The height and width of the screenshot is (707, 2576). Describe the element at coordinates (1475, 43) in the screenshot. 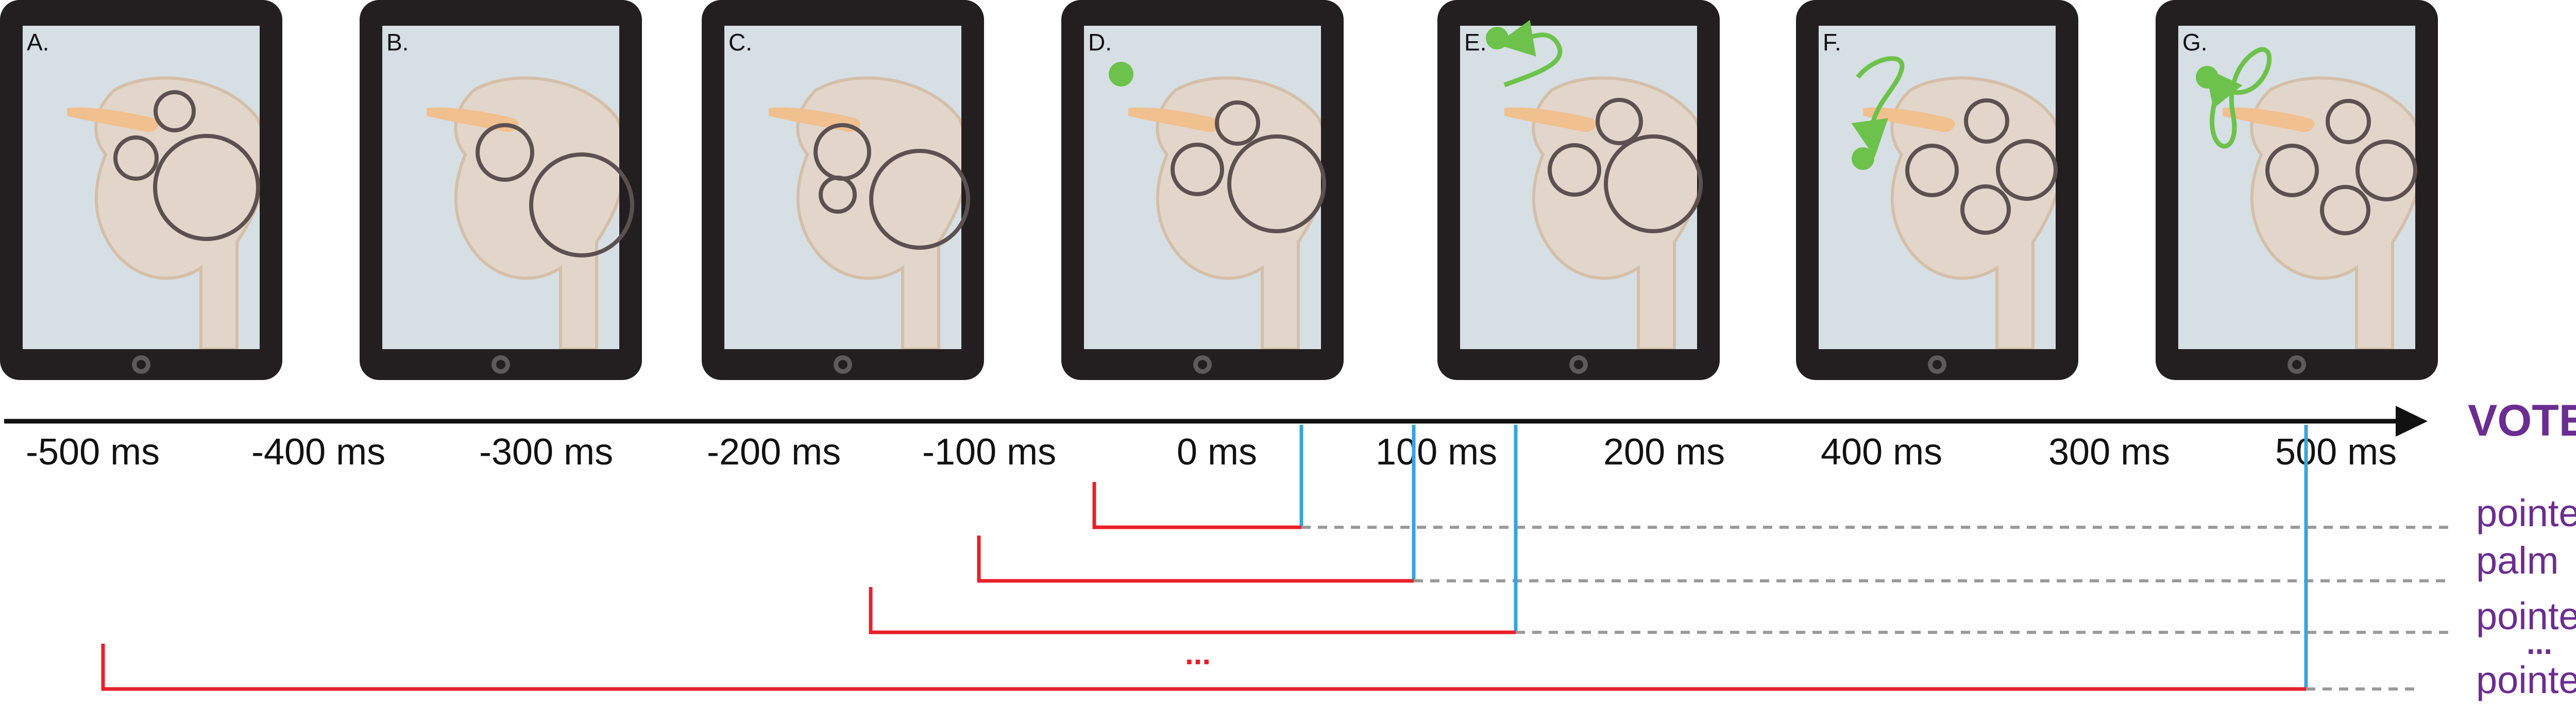

I see `panel-letter: E.` at that location.